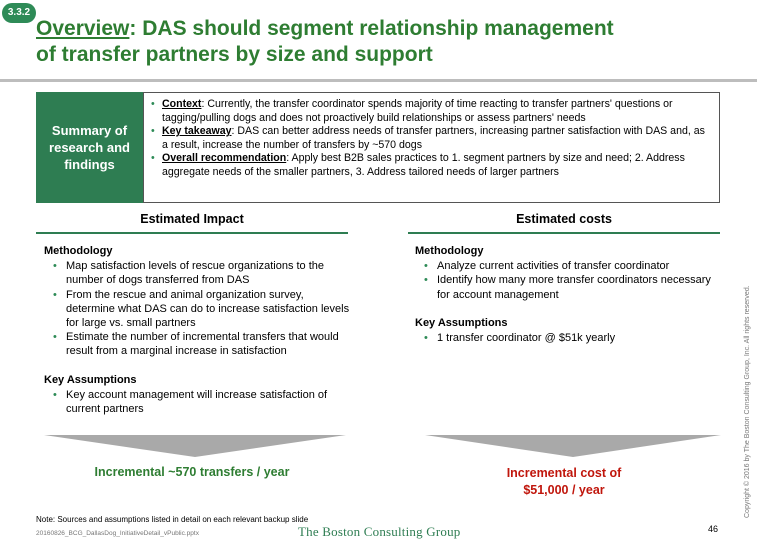 This screenshot has width=757, height=540. What do you see at coordinates (224, 158) in the screenshot?
I see `summary-bullet-label: Overall recommendation` at bounding box center [224, 158].